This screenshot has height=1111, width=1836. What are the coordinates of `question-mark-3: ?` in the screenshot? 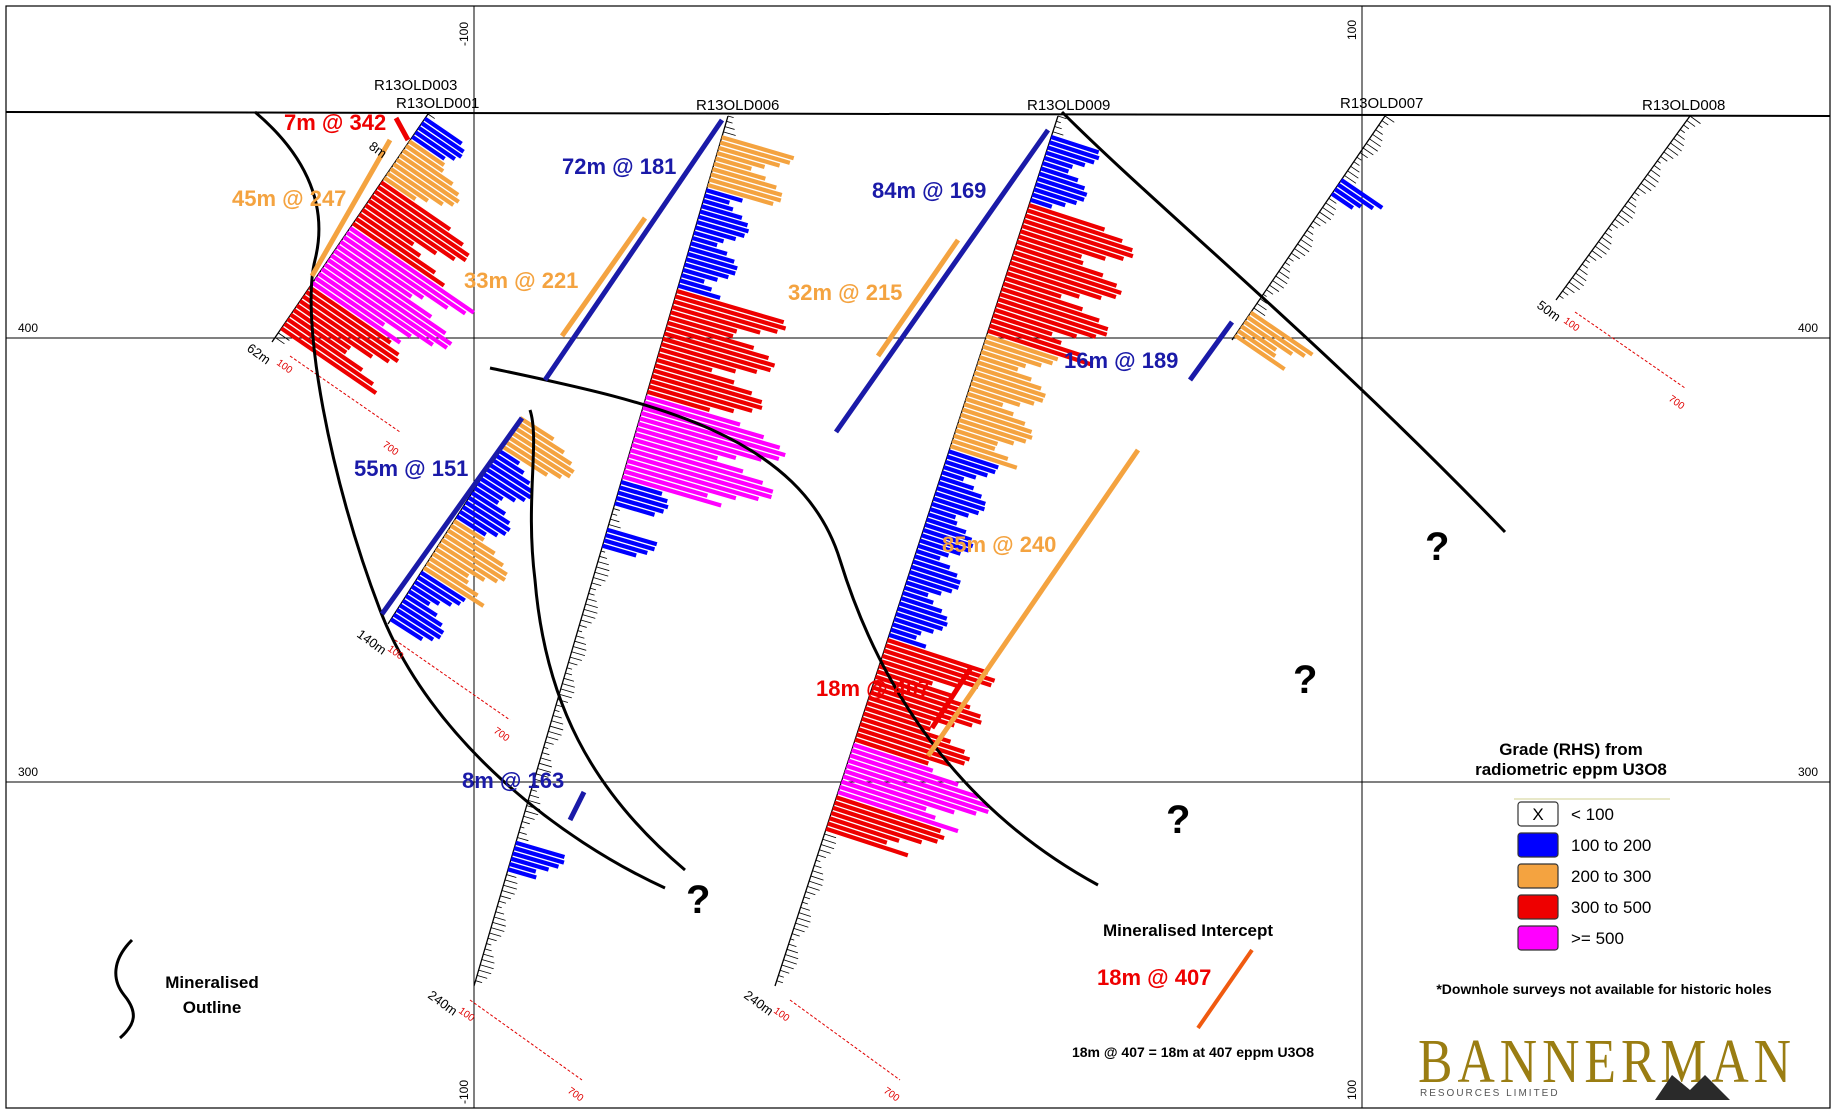 It's located at (1178, 820).